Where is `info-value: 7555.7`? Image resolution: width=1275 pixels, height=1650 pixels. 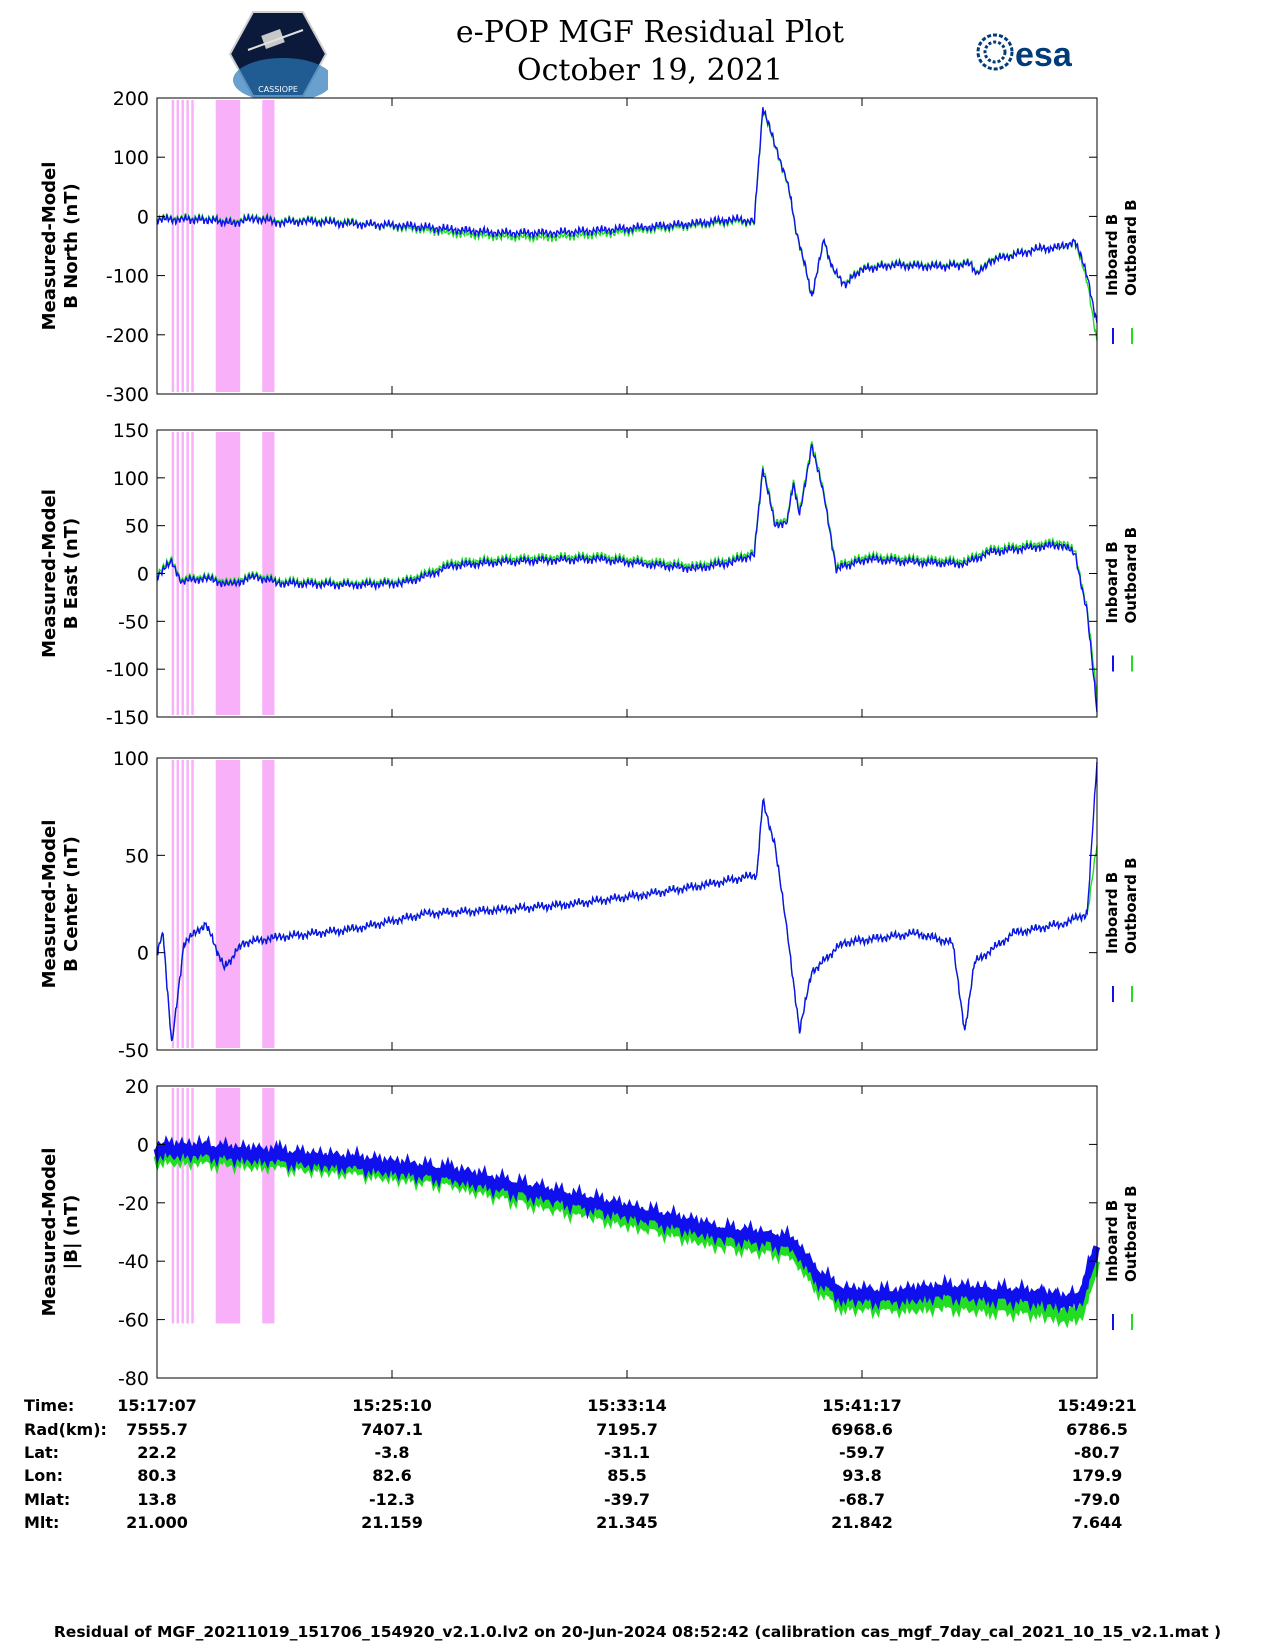 info-value: 7555.7 is located at coordinates (157, 1429).